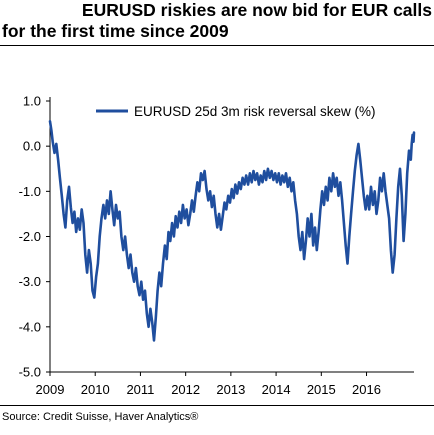 This screenshot has width=434, height=435. What do you see at coordinates (321, 389) in the screenshot?
I see `x-tick-label: 2015` at bounding box center [321, 389].